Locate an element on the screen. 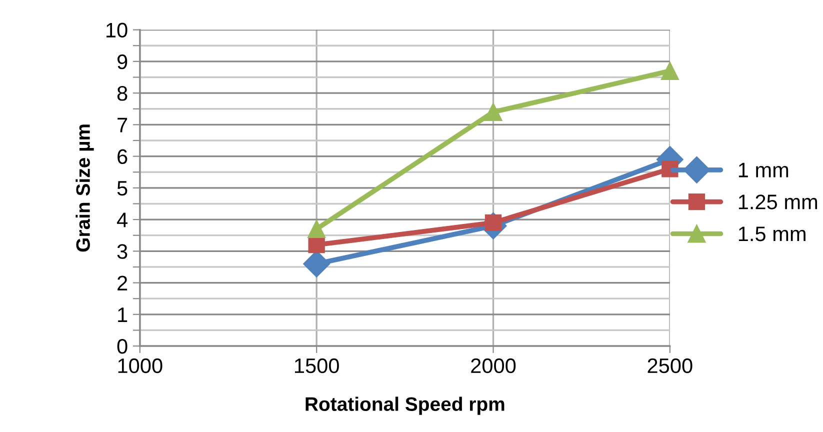  legend-label: 1.5 mm is located at coordinates (772, 234).